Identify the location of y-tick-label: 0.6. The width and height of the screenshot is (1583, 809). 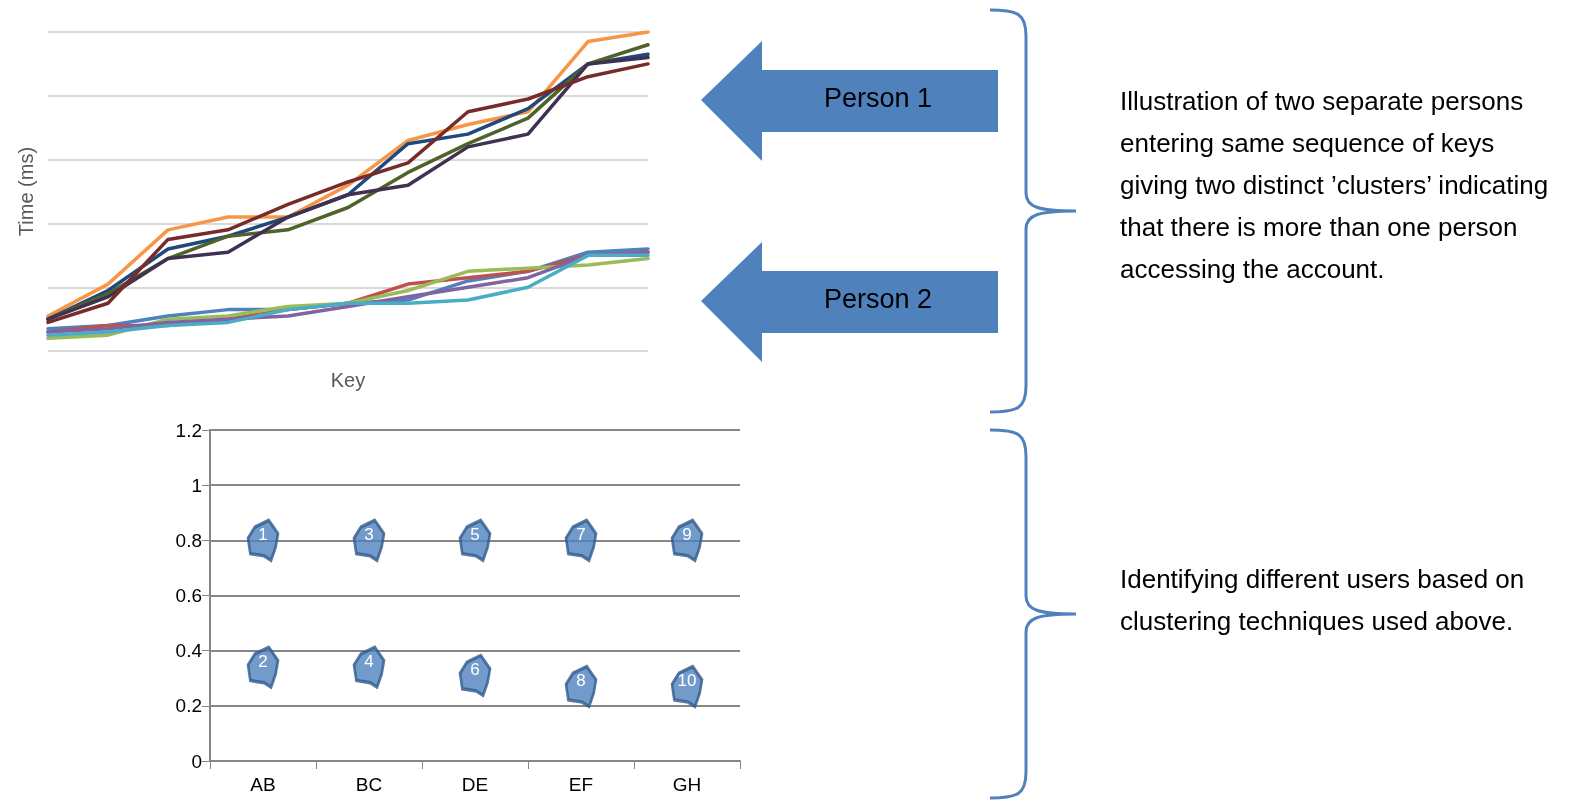
(188, 595).